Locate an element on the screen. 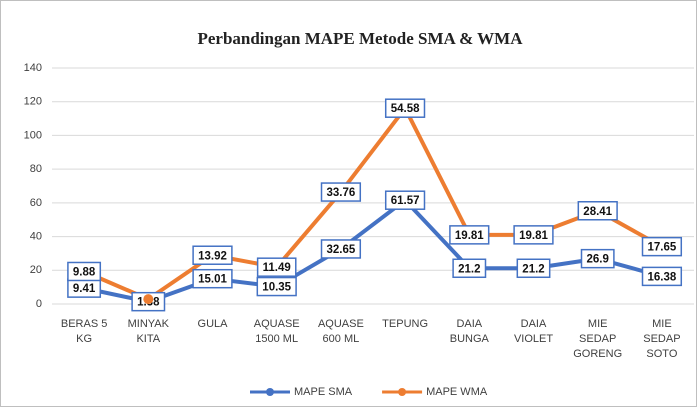 This screenshot has width=697, height=407. data-label: 11.49 is located at coordinates (276, 267).